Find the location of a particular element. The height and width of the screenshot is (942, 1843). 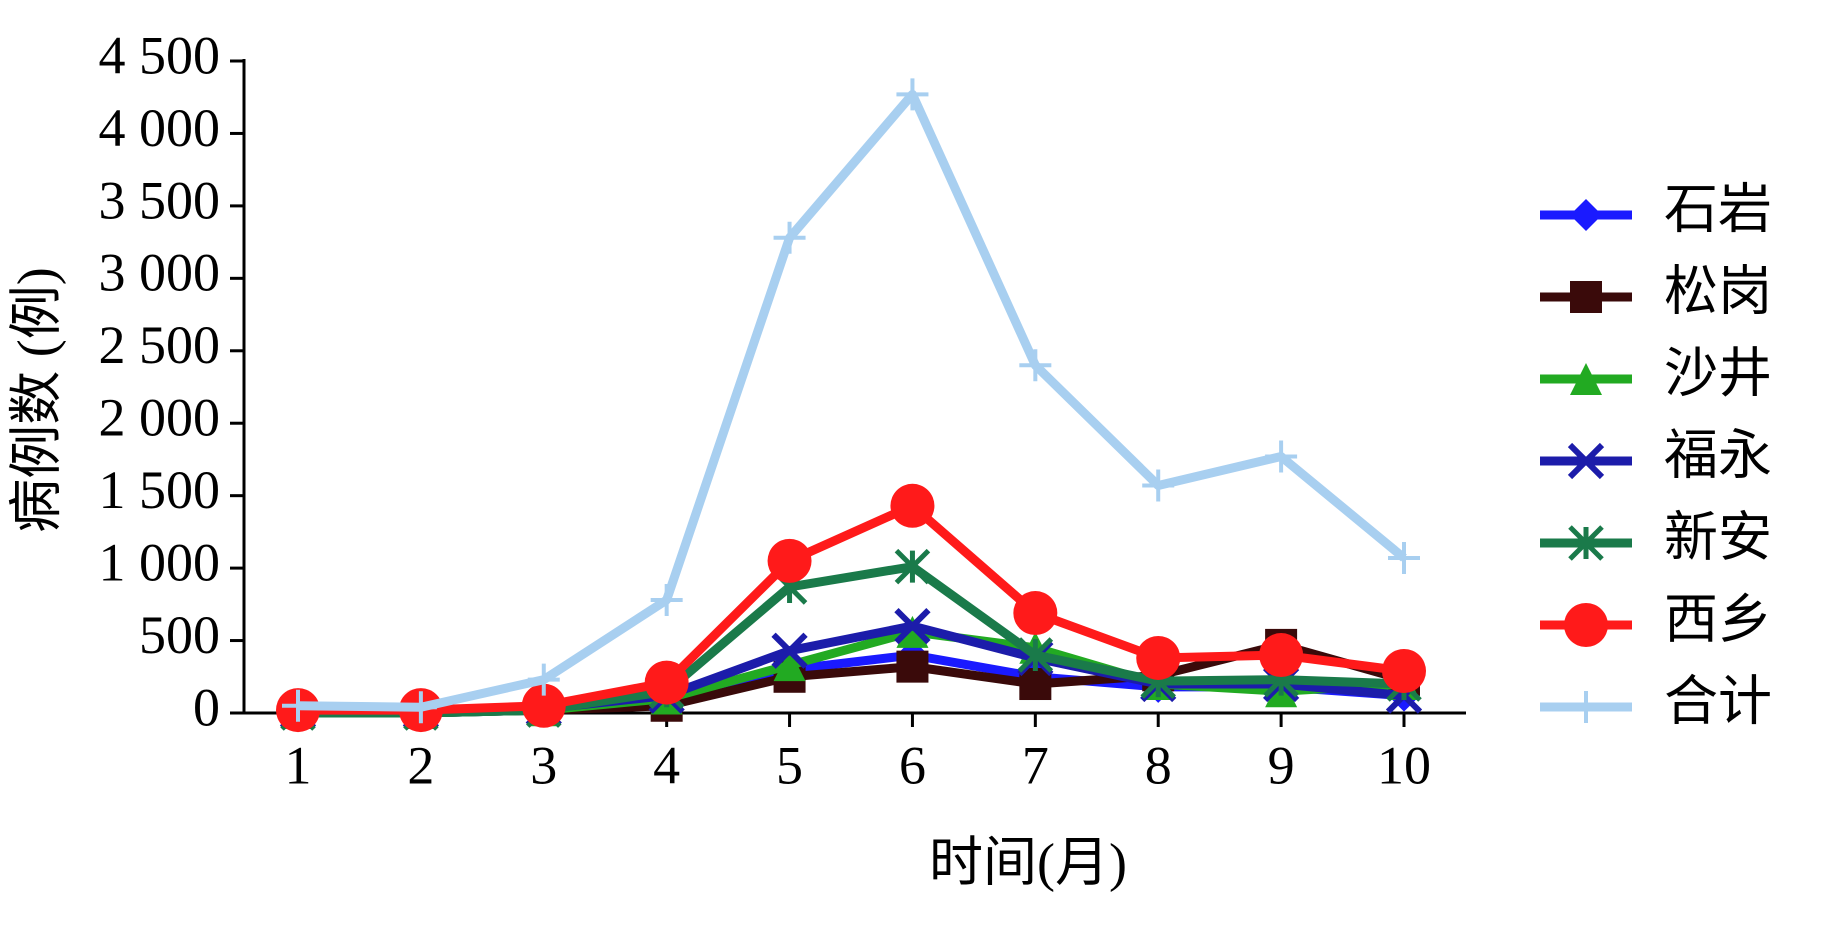

legend-label: 新安 is located at coordinates (1718, 537).